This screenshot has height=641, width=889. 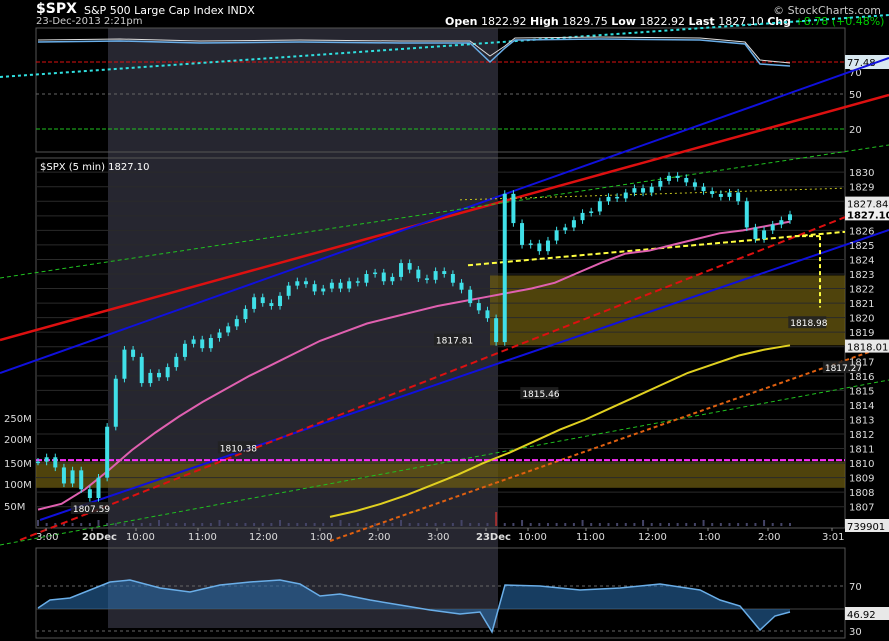 I want to click on price-annotation: 1810.38, so click(x=238, y=449).